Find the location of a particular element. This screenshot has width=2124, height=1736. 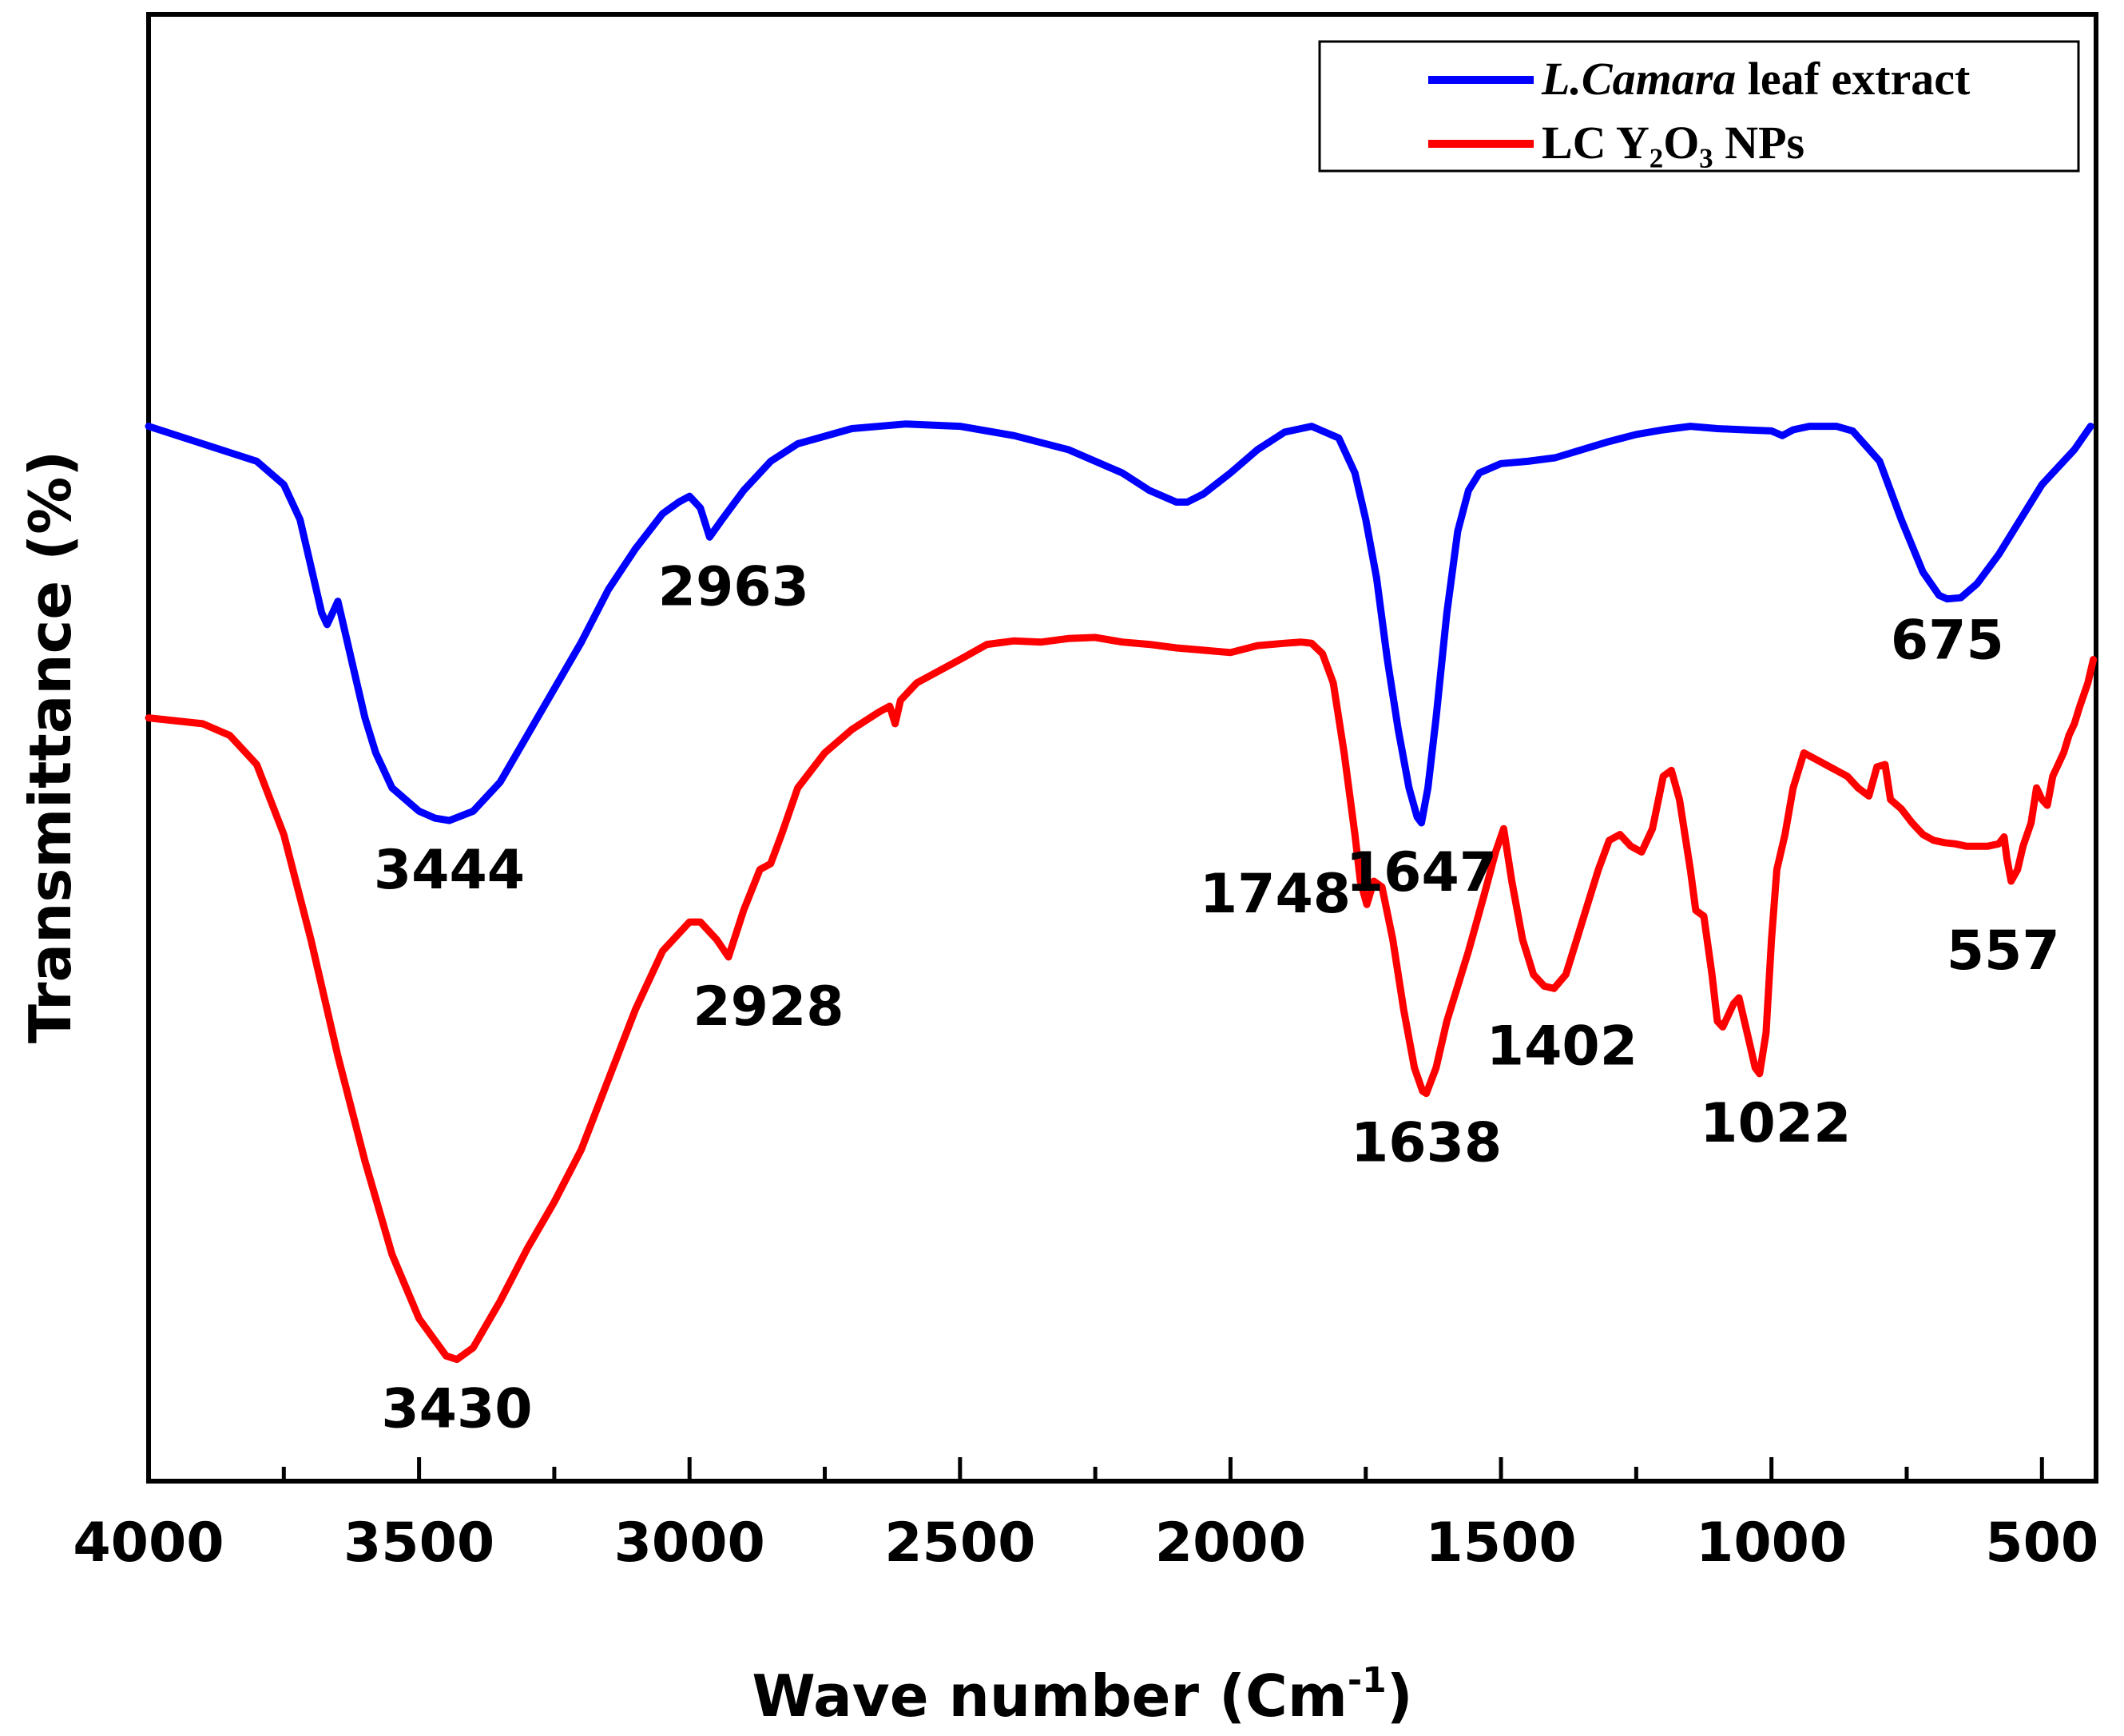

peak-label-1022: 1022 is located at coordinates (1775, 1123).